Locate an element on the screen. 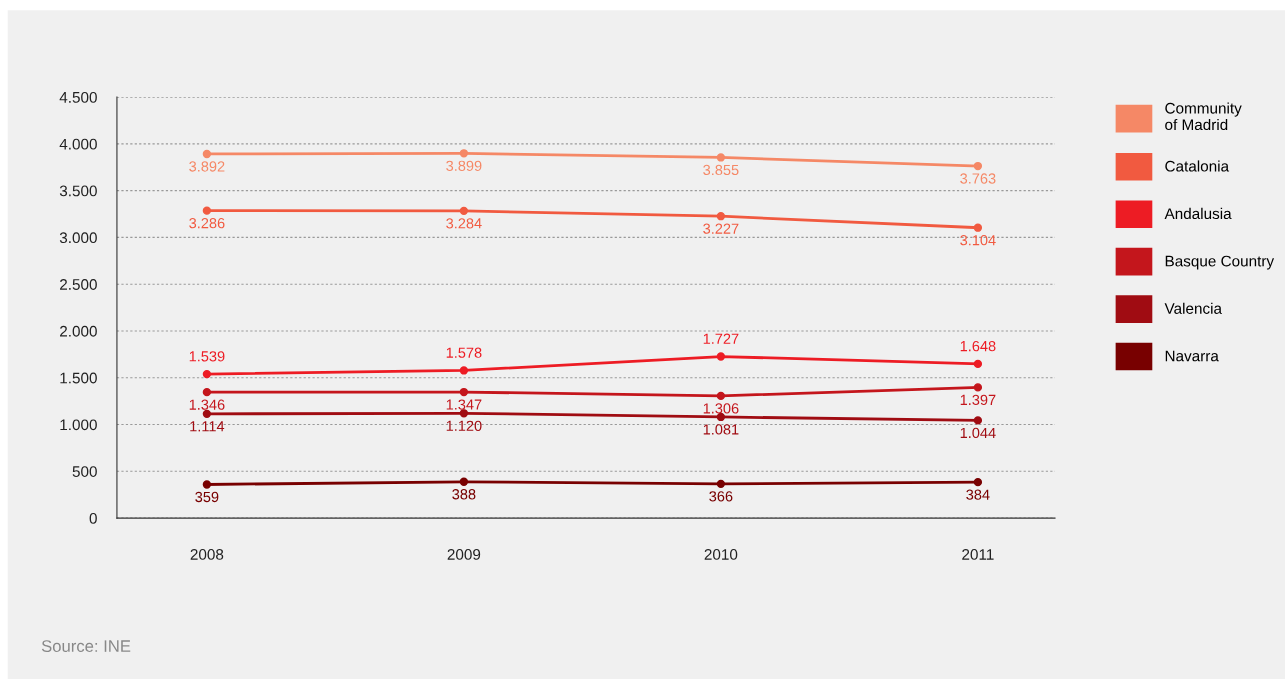  legend-label: Valencia is located at coordinates (1193, 308).